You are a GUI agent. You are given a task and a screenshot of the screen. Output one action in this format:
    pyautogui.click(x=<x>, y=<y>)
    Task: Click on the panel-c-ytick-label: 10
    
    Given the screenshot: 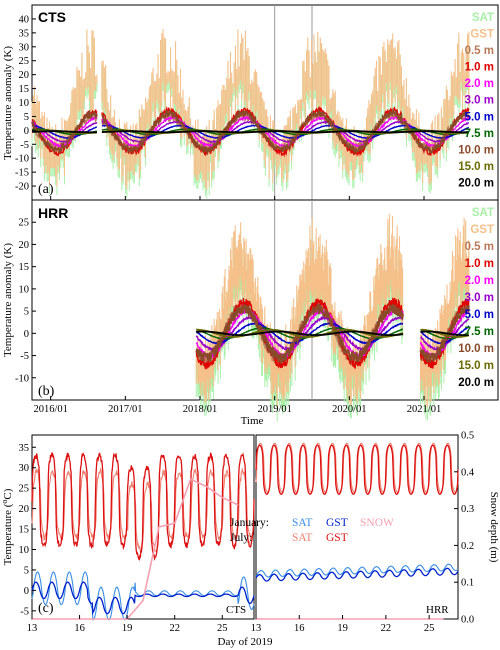 What is the action you would take?
    pyautogui.click(x=24, y=550)
    